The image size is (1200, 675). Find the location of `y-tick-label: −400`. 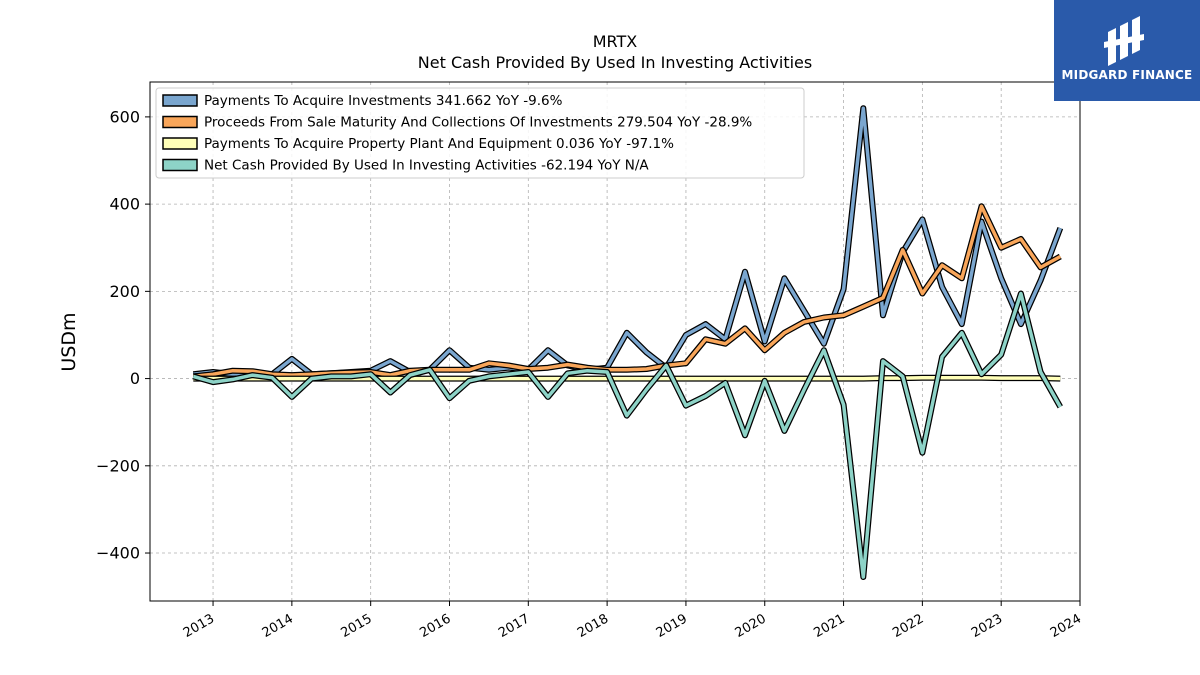

y-tick-label: −400 is located at coordinates (118, 553).